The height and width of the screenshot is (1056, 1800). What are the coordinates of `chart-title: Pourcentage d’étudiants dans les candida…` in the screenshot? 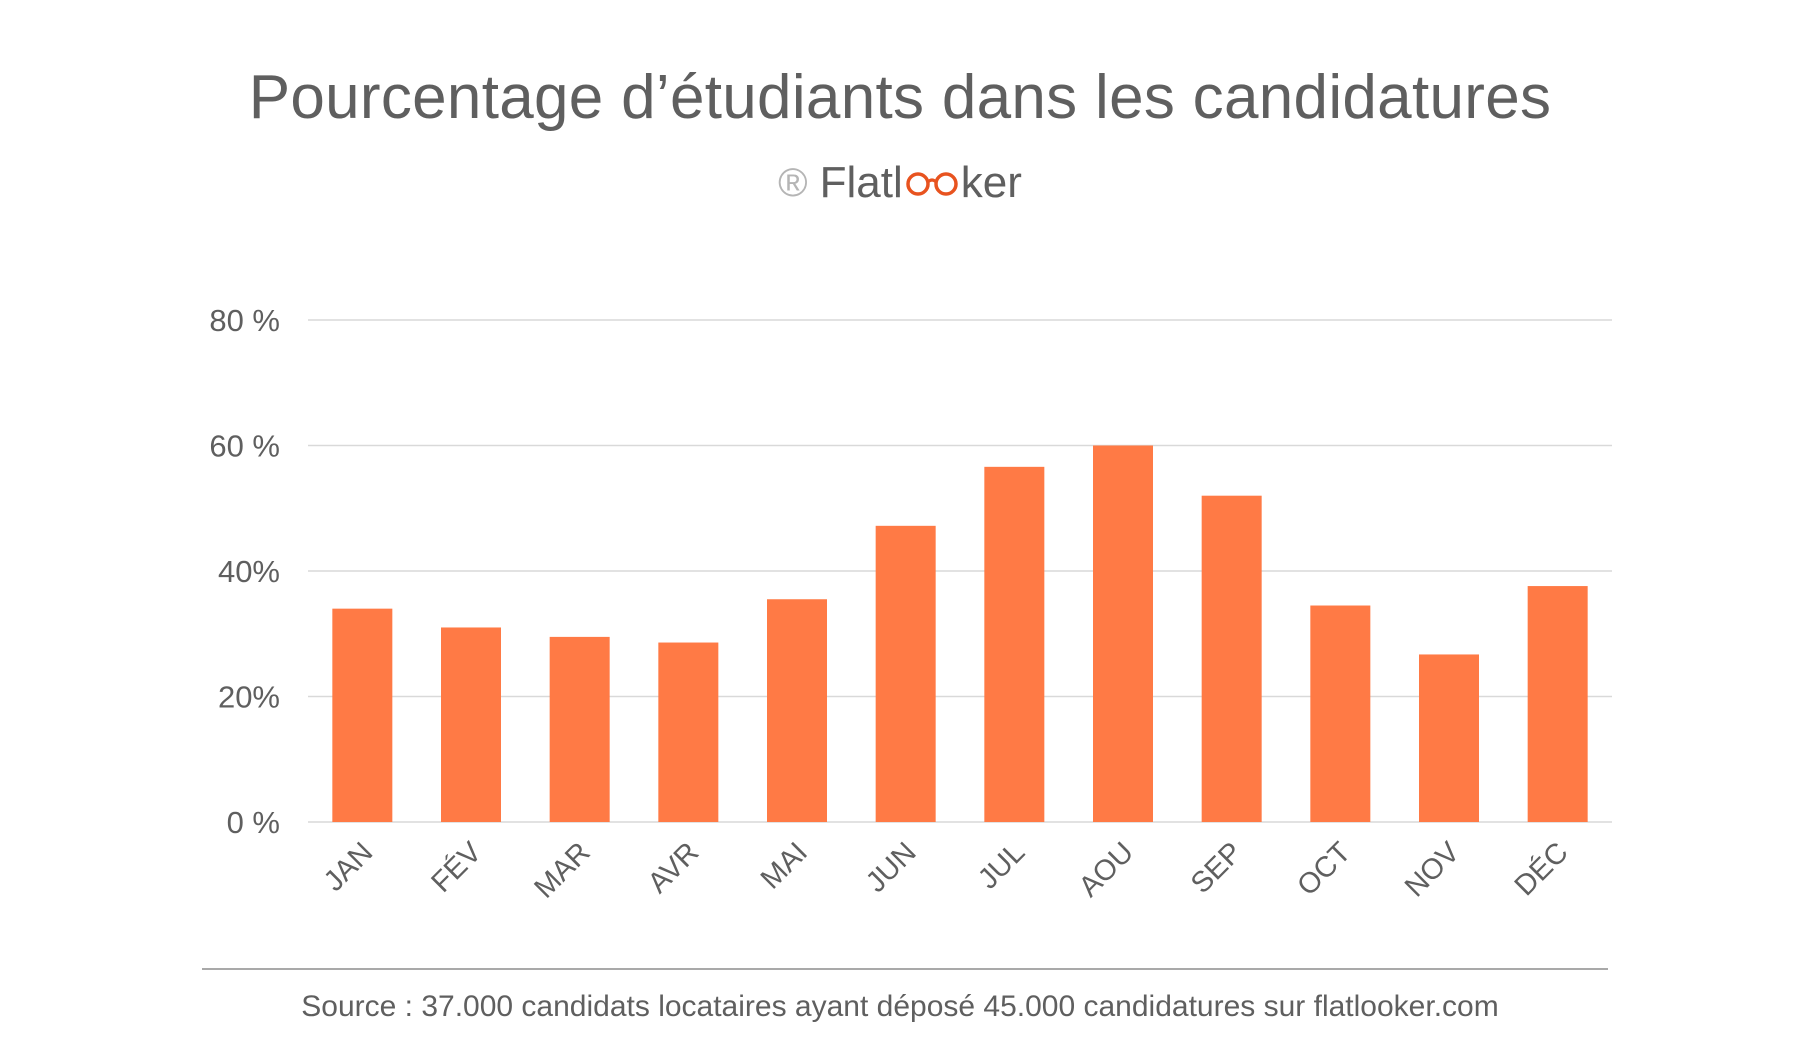 It's located at (900, 97).